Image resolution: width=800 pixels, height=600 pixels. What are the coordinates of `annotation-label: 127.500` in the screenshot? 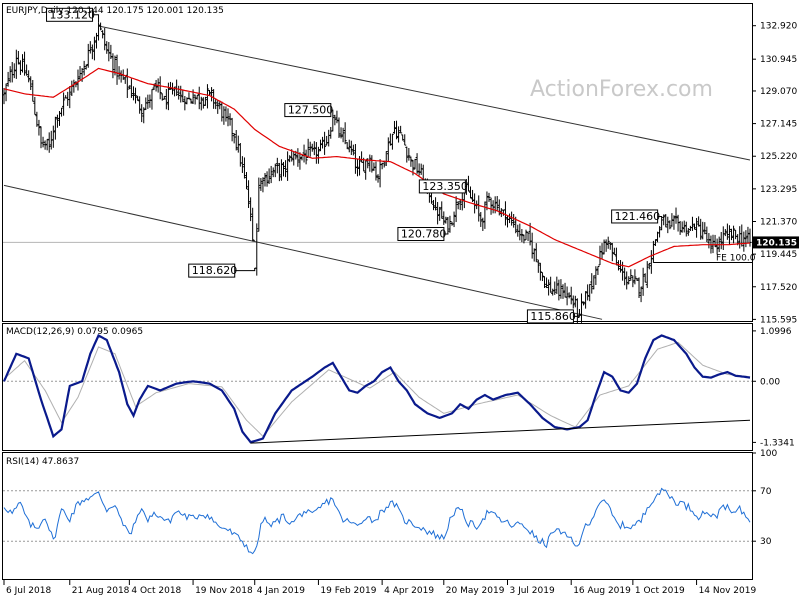 It's located at (311, 110).